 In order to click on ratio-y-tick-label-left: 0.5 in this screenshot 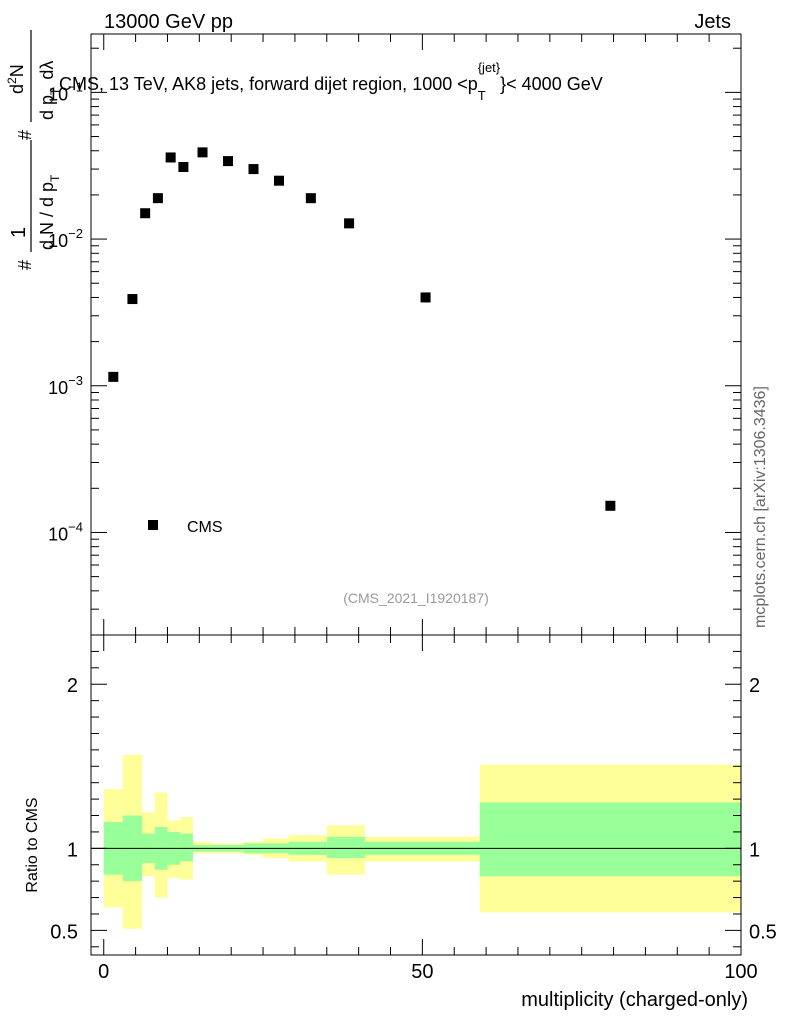, I will do `click(64, 932)`.